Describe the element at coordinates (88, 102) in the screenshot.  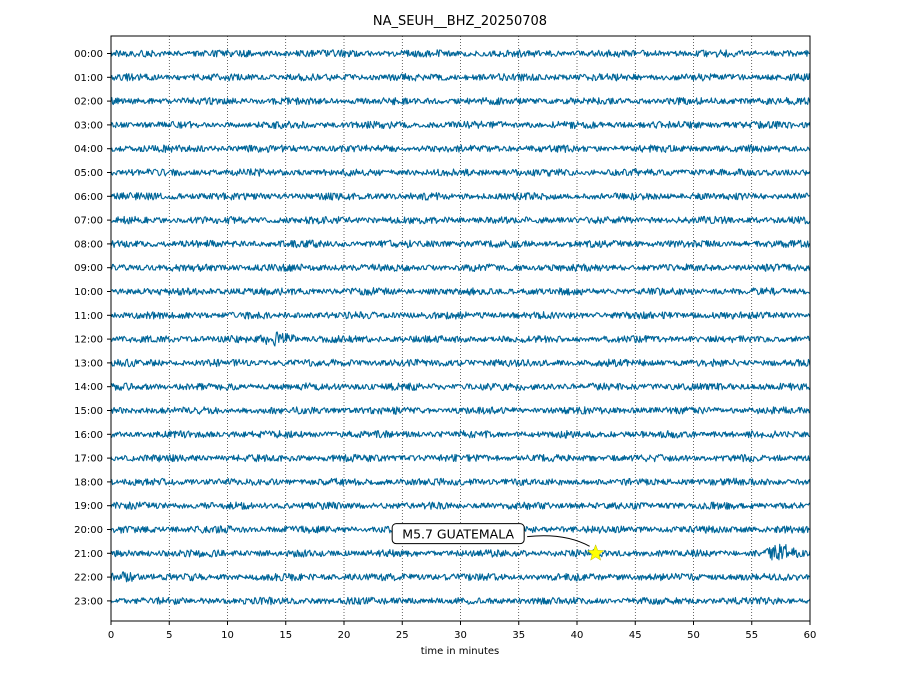
I see `hour-label: 02:00` at that location.